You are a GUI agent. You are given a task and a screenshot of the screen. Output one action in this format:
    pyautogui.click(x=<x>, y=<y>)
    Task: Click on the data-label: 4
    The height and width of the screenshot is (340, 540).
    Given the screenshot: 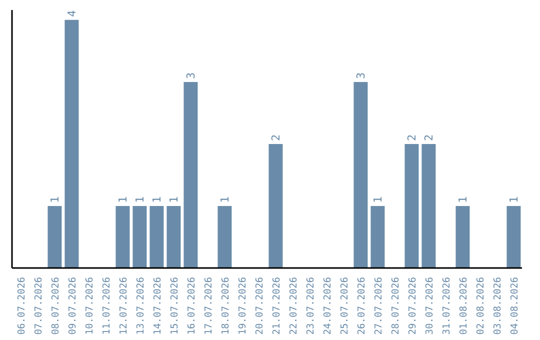 What is the action you would take?
    pyautogui.click(x=72, y=13)
    